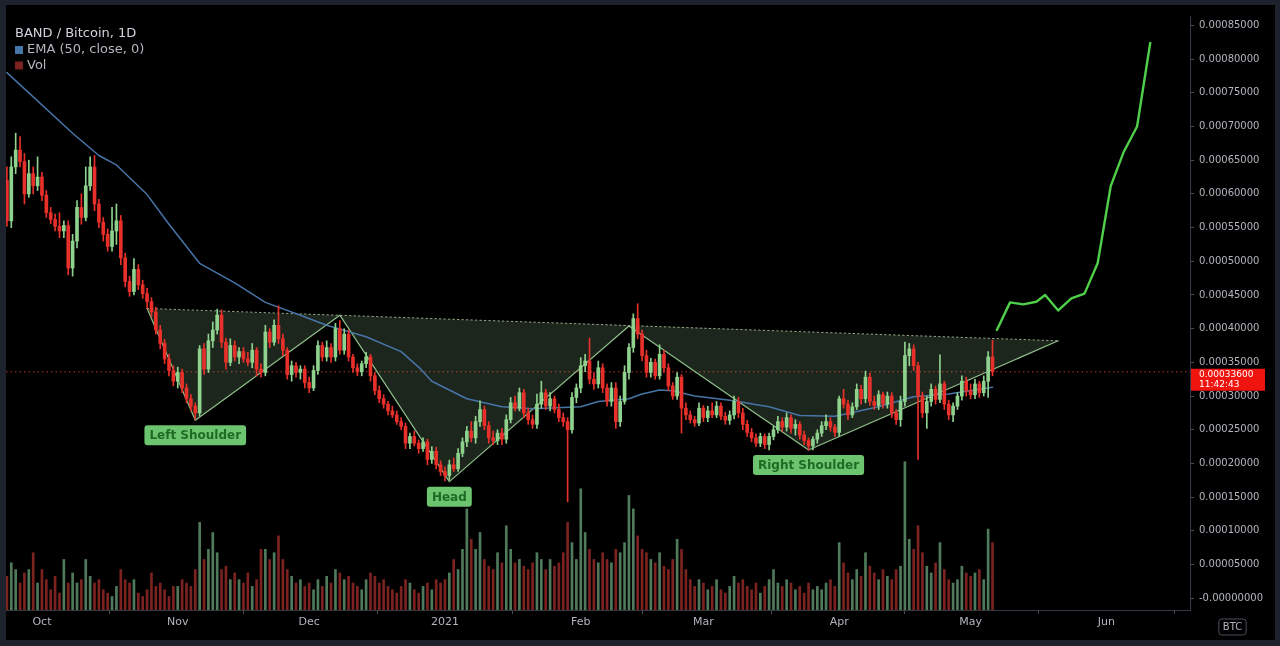 The image size is (1280, 646). Describe the element at coordinates (1232, 626) in the screenshot. I see `y-axis-title: BTC` at that location.